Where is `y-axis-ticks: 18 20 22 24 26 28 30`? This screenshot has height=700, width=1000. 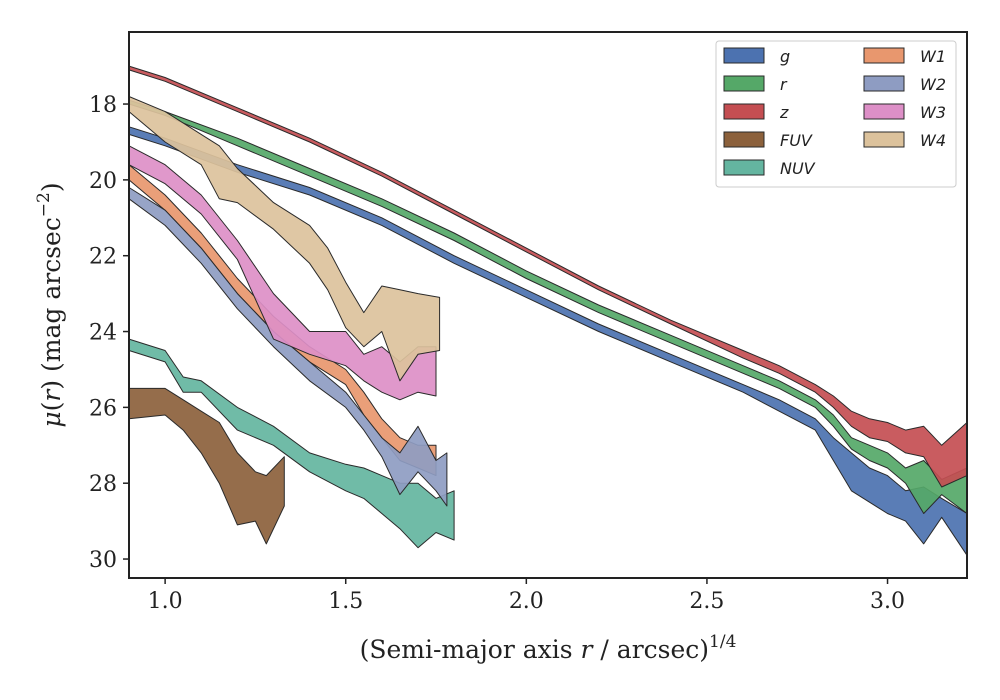
y-axis-ticks: 18 20 22 24 26 28 30 is located at coordinates (109, 333).